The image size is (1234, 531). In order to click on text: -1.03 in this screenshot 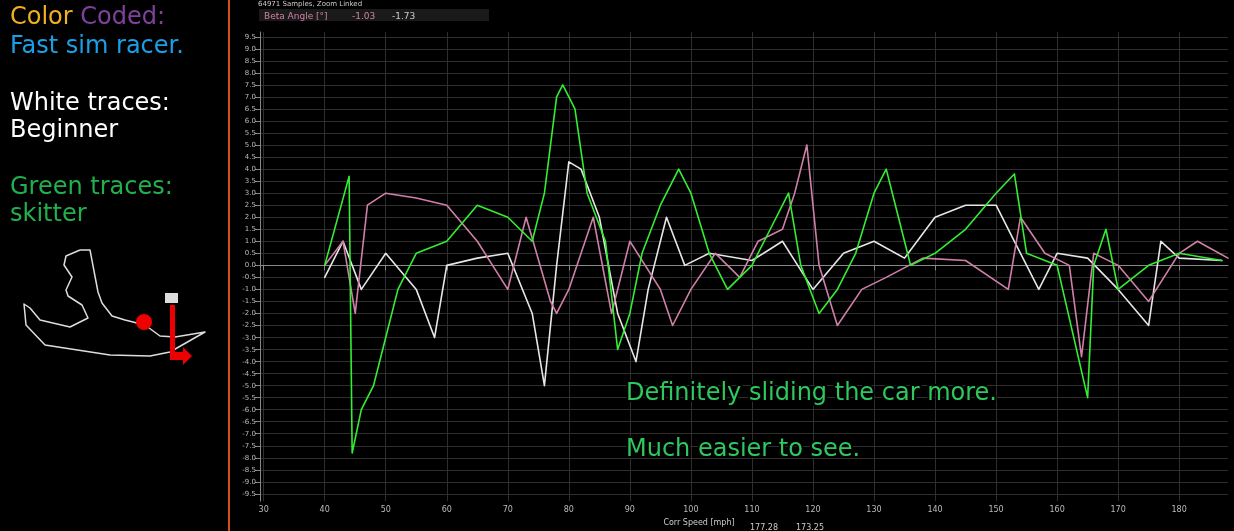, I will do `click(364, 15)`.